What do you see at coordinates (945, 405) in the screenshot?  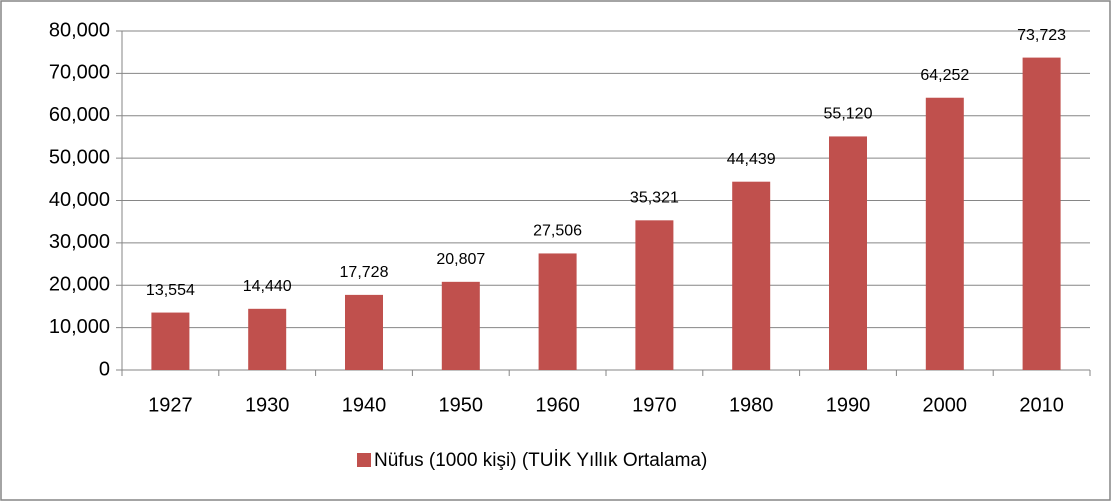 I see `x-tick-label: 2000` at bounding box center [945, 405].